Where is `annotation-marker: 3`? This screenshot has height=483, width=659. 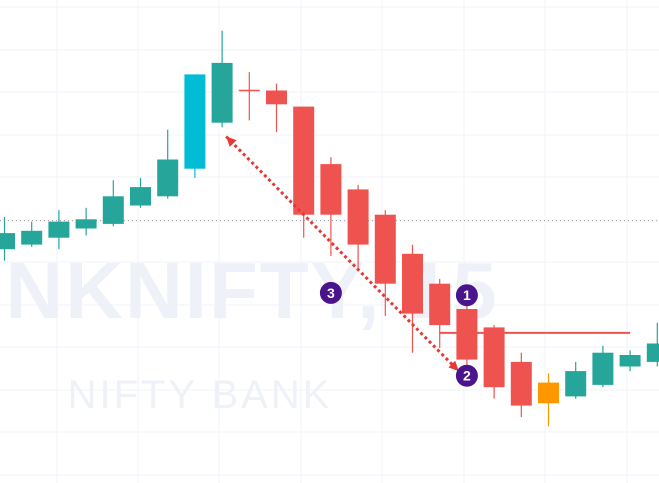 annotation-marker: 3 is located at coordinates (330, 292).